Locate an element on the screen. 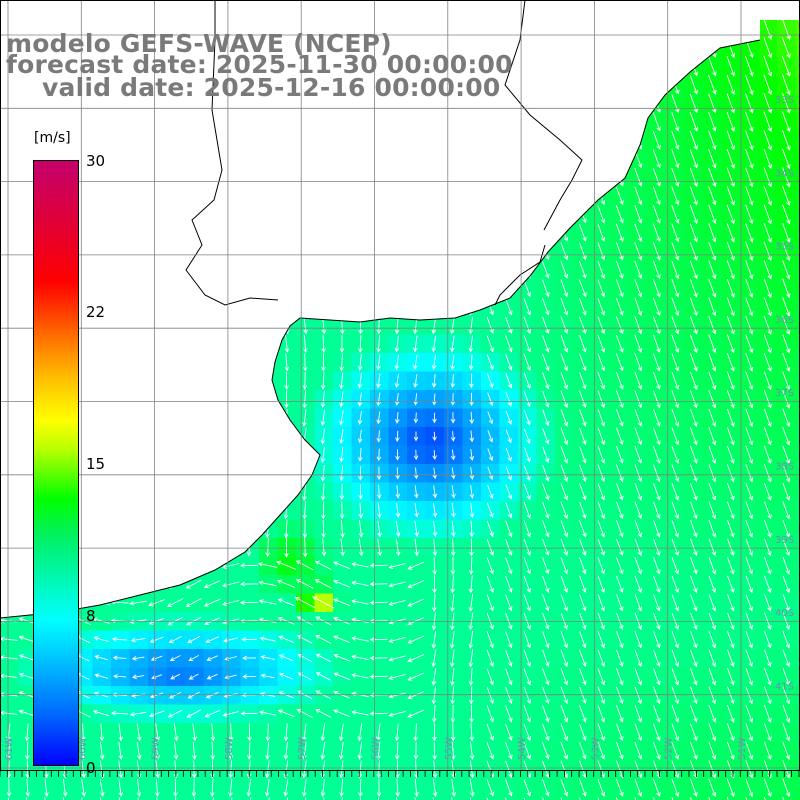  colorbar-unit: [m/s] is located at coordinates (52, 138).